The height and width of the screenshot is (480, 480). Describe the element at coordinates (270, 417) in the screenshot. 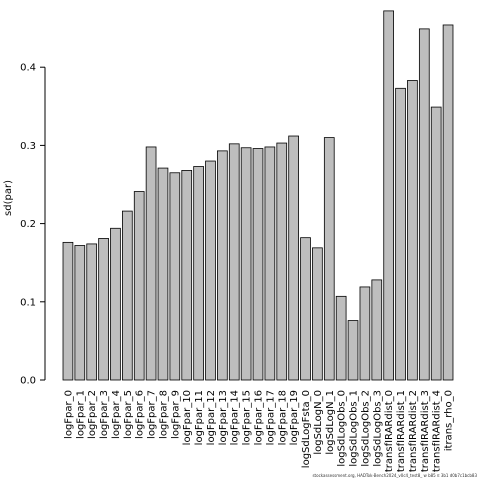

I see `x-tick-label: logFpar_17` at that location.